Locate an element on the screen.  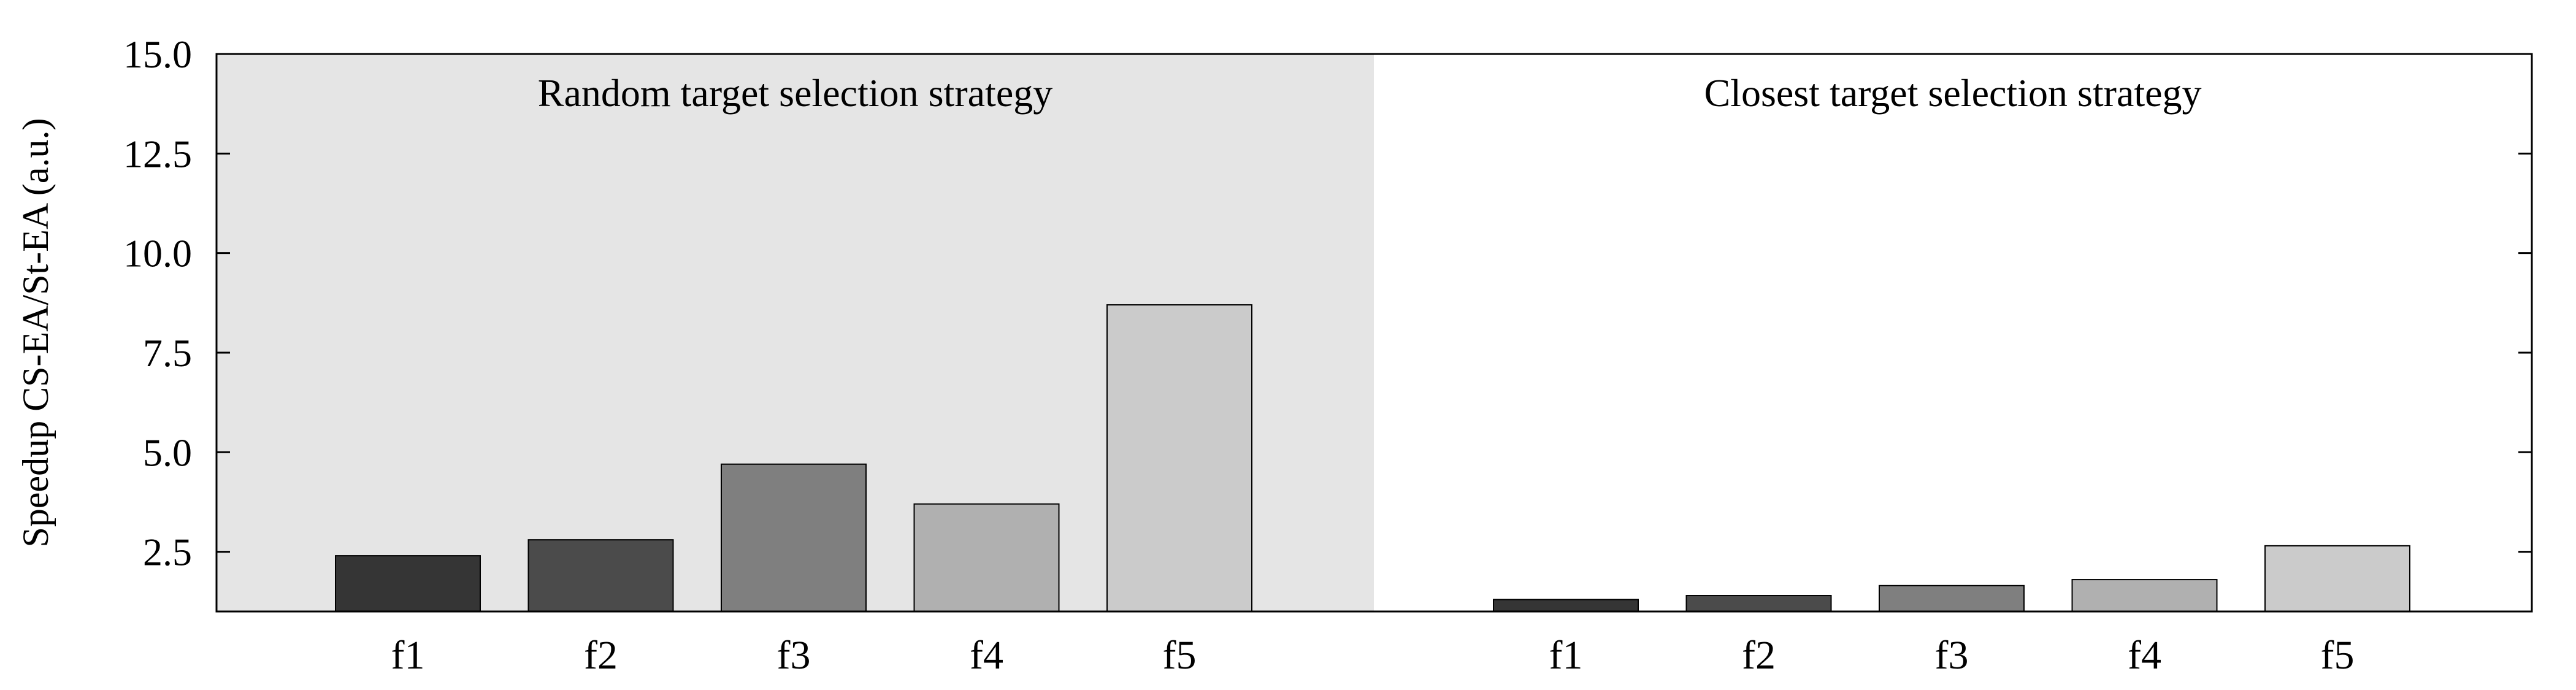
bar-closest-f2 is located at coordinates (1758, 603).